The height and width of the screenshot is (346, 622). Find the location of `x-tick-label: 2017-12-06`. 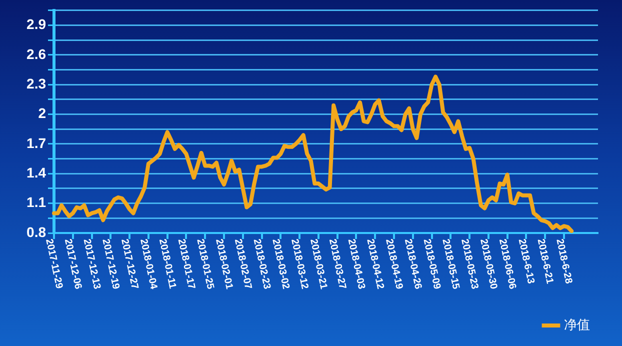

x-tick-label: 2017-12-06 is located at coordinates (73, 264).